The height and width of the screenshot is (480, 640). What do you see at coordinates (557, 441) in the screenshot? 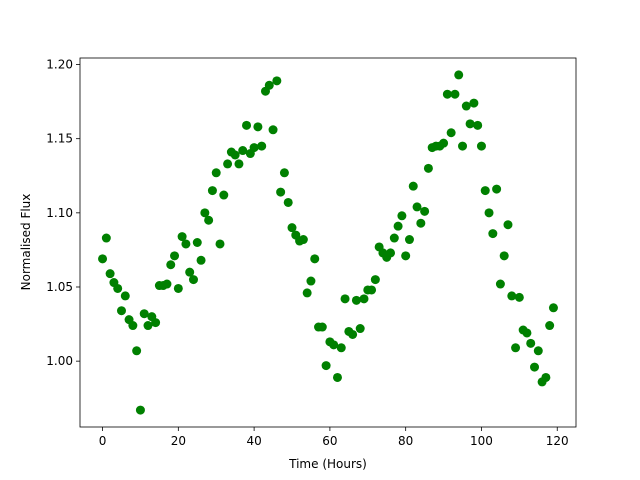
I see `x-tick-label: 120` at bounding box center [557, 441].